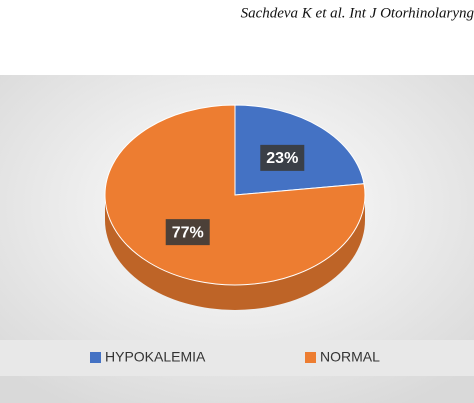 Image resolution: width=474 pixels, height=403 pixels. Describe the element at coordinates (155, 357) in the screenshot. I see `legend-label: HYPOKALEMIA` at that location.